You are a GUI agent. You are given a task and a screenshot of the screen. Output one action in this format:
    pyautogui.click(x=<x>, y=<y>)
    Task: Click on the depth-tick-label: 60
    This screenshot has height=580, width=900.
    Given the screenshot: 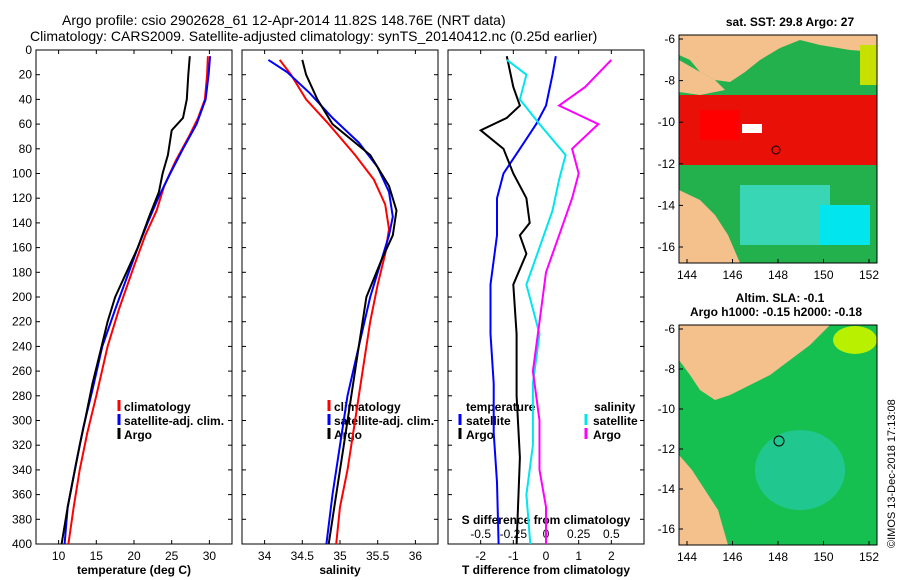 What is the action you would take?
    pyautogui.click(x=26, y=124)
    